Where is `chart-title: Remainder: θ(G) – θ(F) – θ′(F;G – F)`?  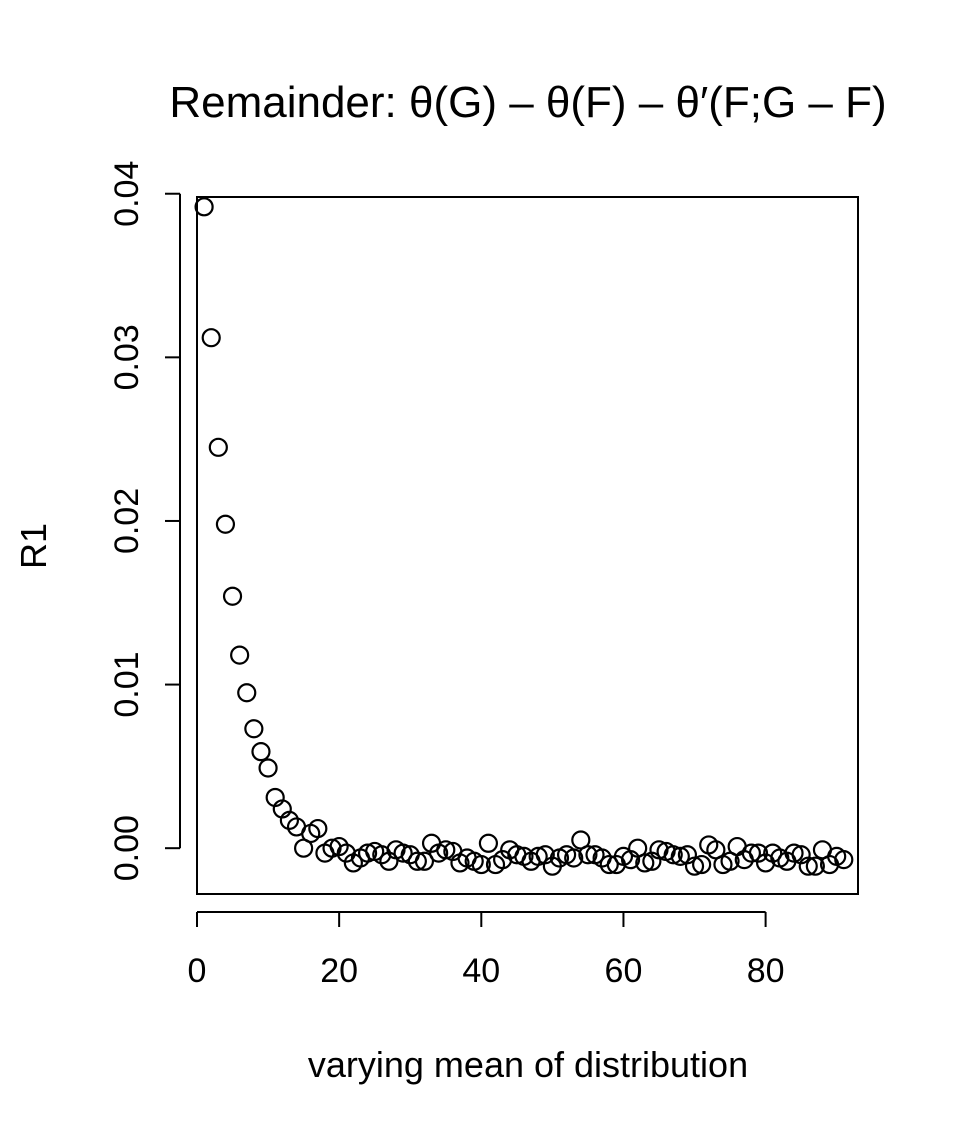 chart-title: Remainder: θ(G) – θ(F) – θ′(F;G – F) is located at coordinates (527, 102).